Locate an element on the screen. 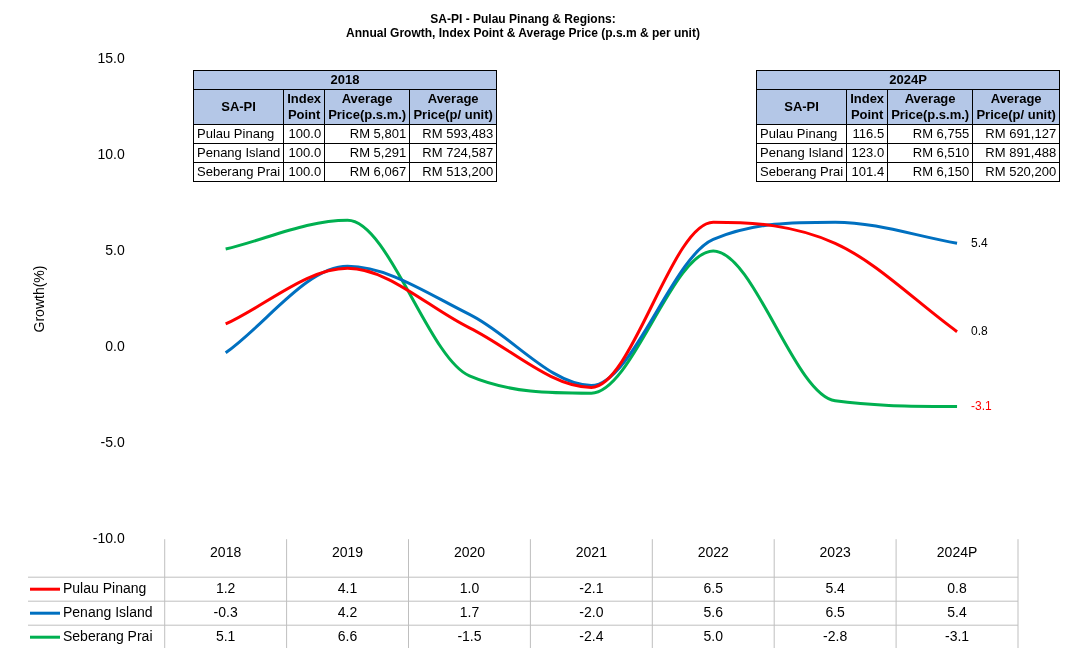 The width and height of the screenshot is (1086, 655). annotation: RM 513,200 is located at coordinates (453, 172).